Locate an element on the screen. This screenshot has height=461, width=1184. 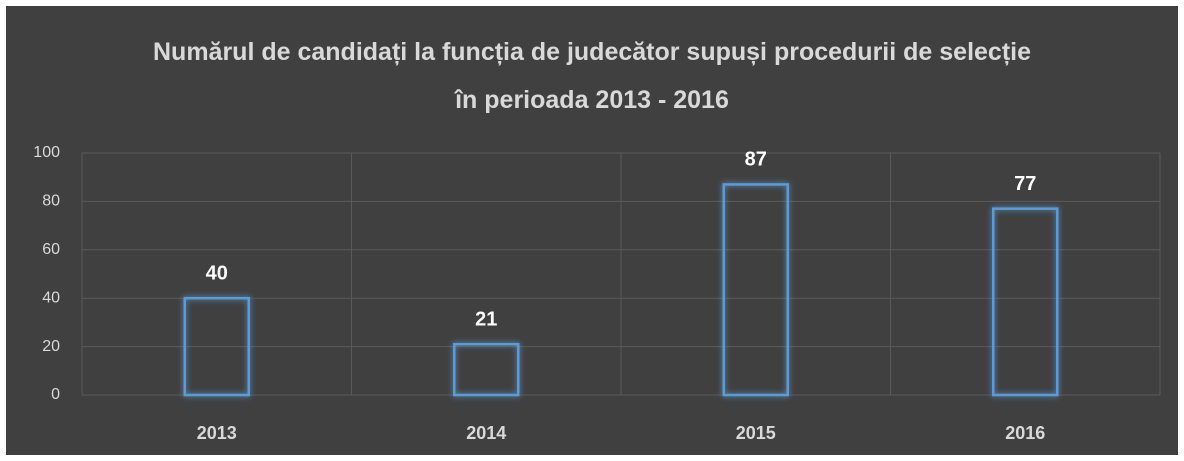
data-label: 87 is located at coordinates (756, 160).